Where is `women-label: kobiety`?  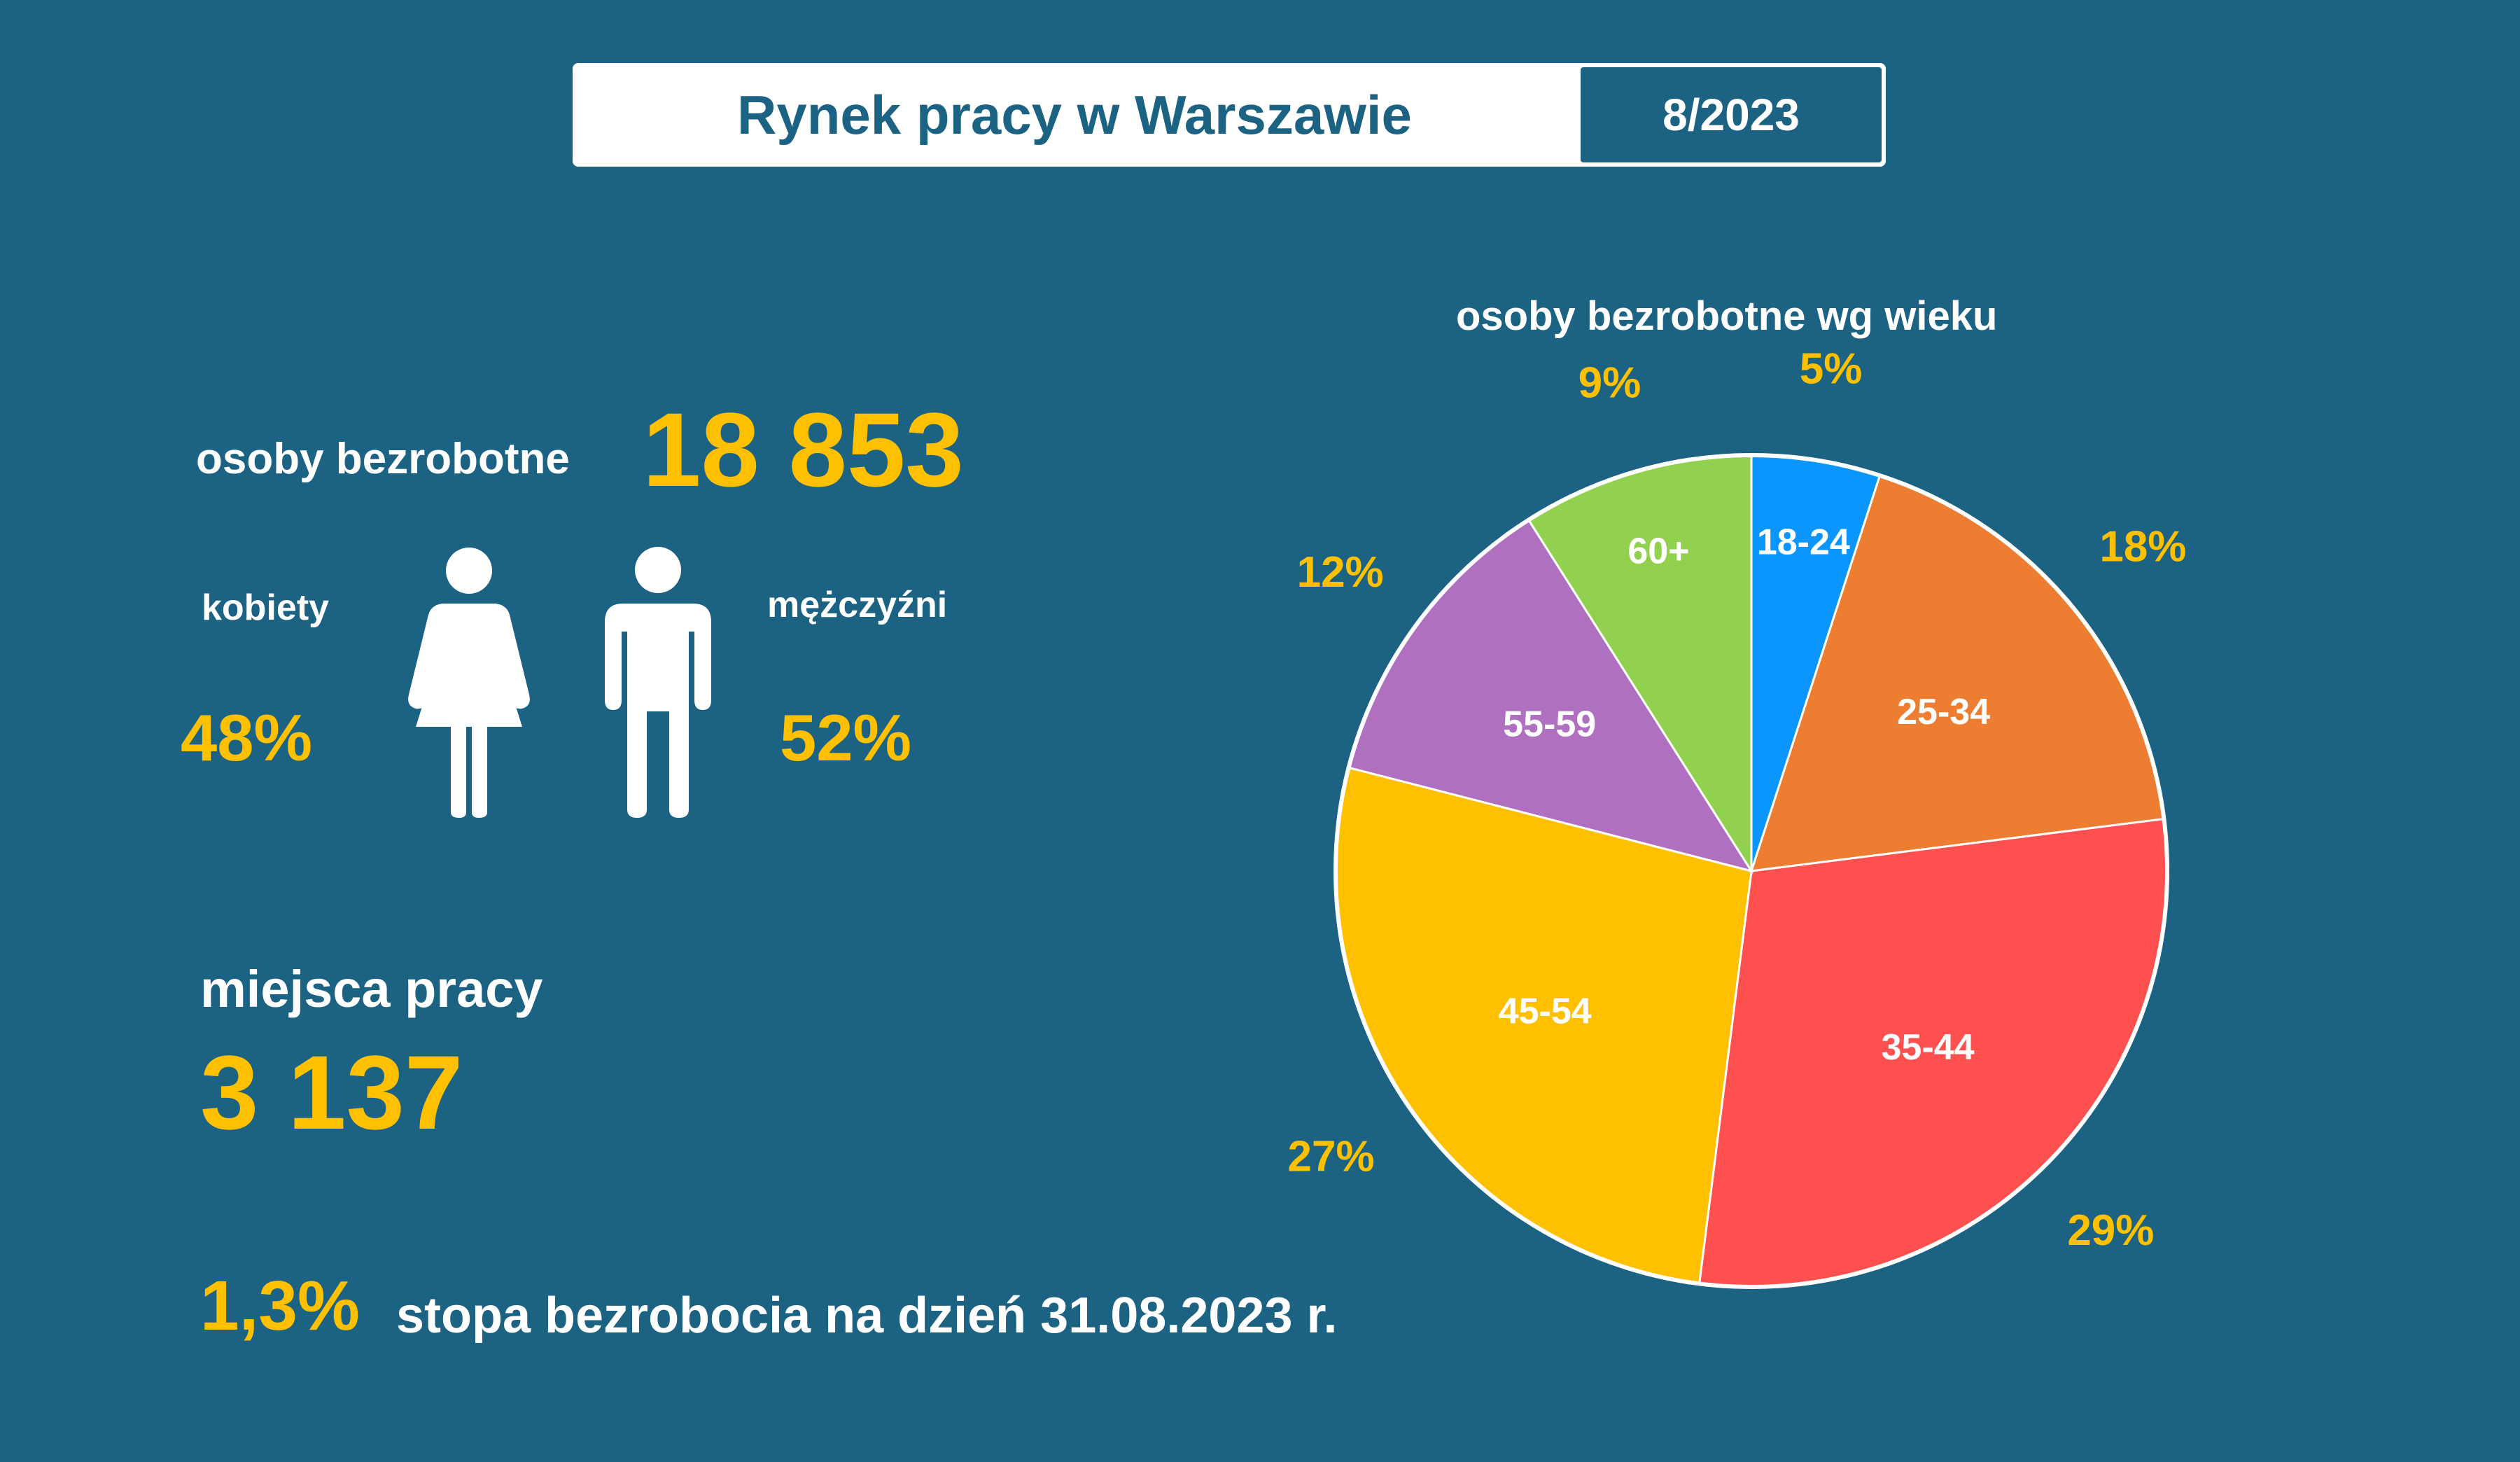
women-label: kobiety is located at coordinates (266, 607).